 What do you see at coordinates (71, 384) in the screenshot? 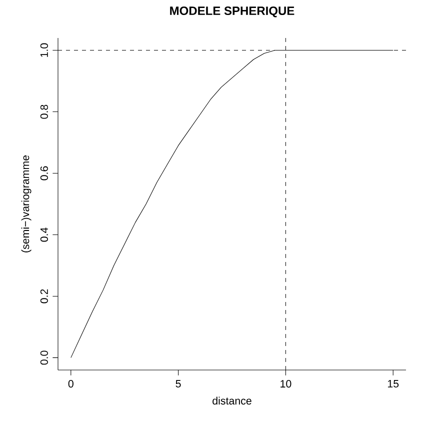
I see `x-tick-label: 0` at bounding box center [71, 384].